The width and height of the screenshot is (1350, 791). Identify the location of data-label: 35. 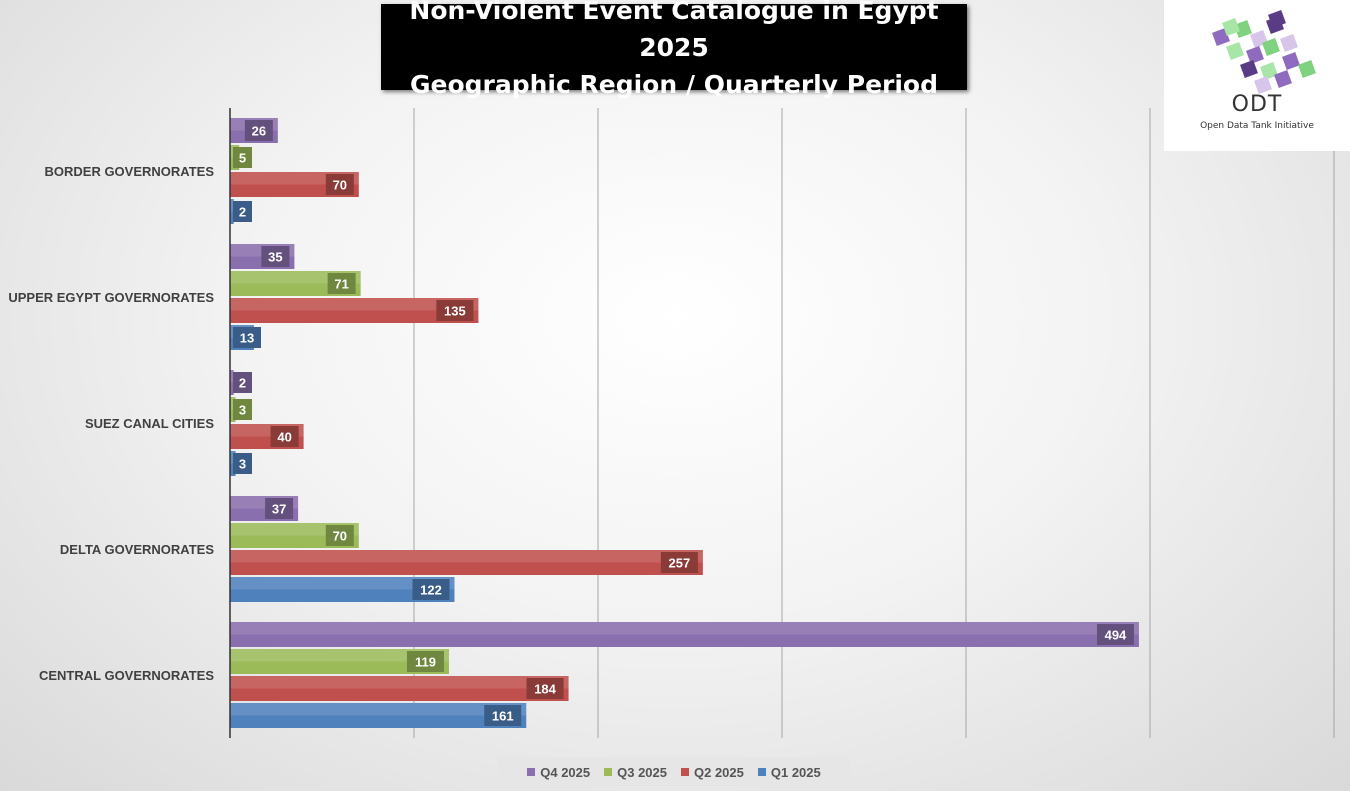
(275, 257).